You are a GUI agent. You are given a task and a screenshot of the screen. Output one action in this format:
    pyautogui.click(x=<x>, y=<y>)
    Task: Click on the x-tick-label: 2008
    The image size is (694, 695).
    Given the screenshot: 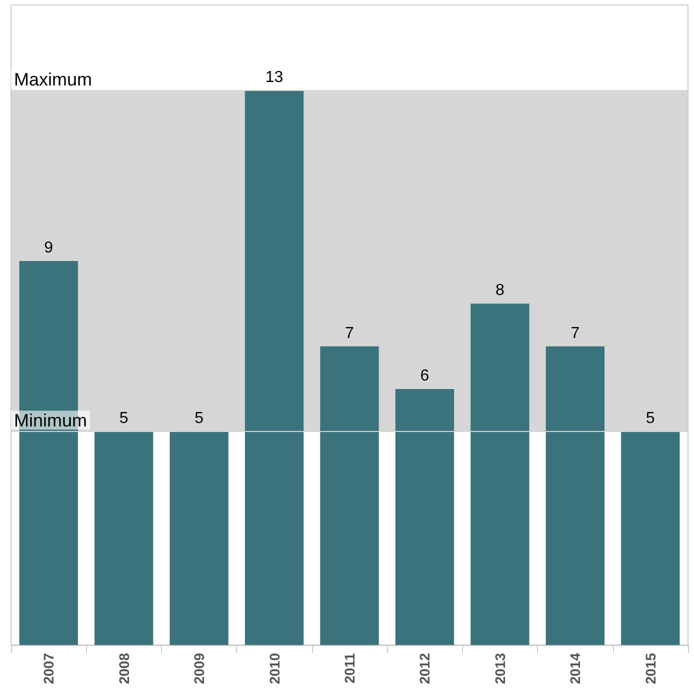 What is the action you would take?
    pyautogui.click(x=124, y=668)
    